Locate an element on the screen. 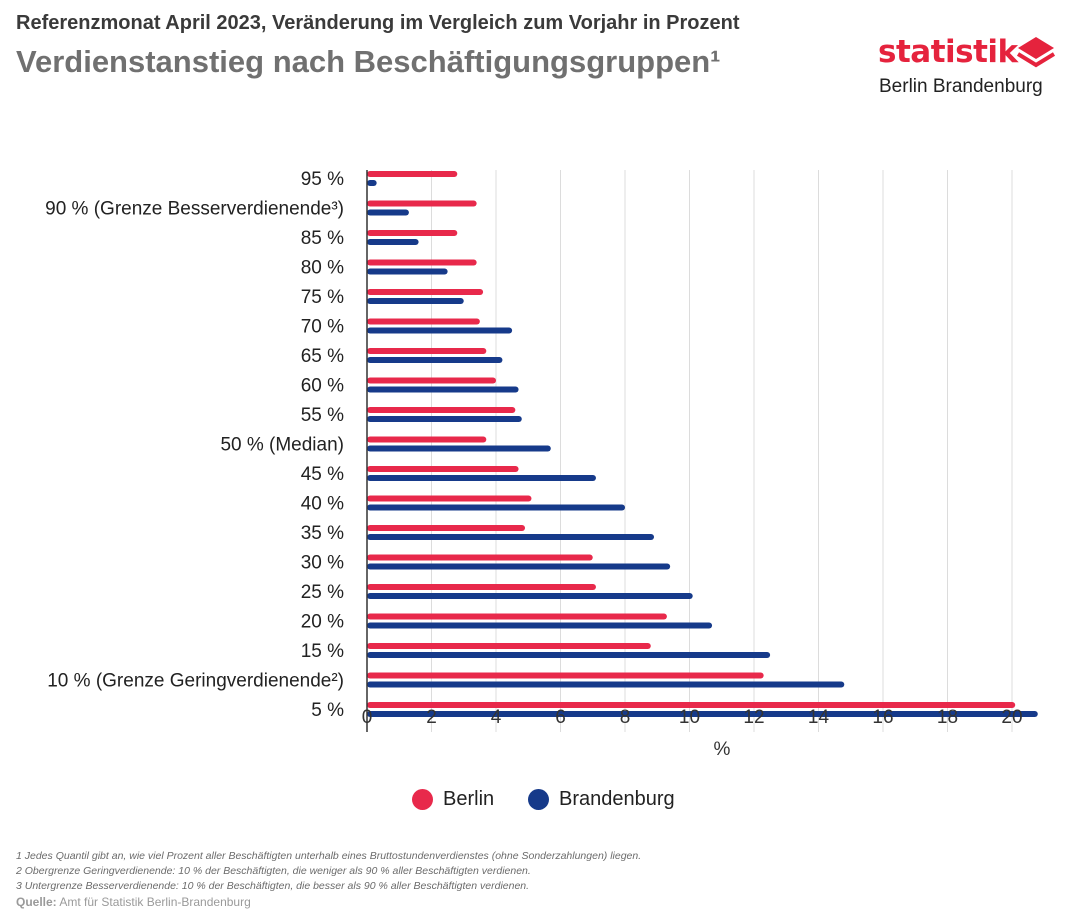 The height and width of the screenshot is (915, 1092). category-label: 40 % is located at coordinates (322, 504).